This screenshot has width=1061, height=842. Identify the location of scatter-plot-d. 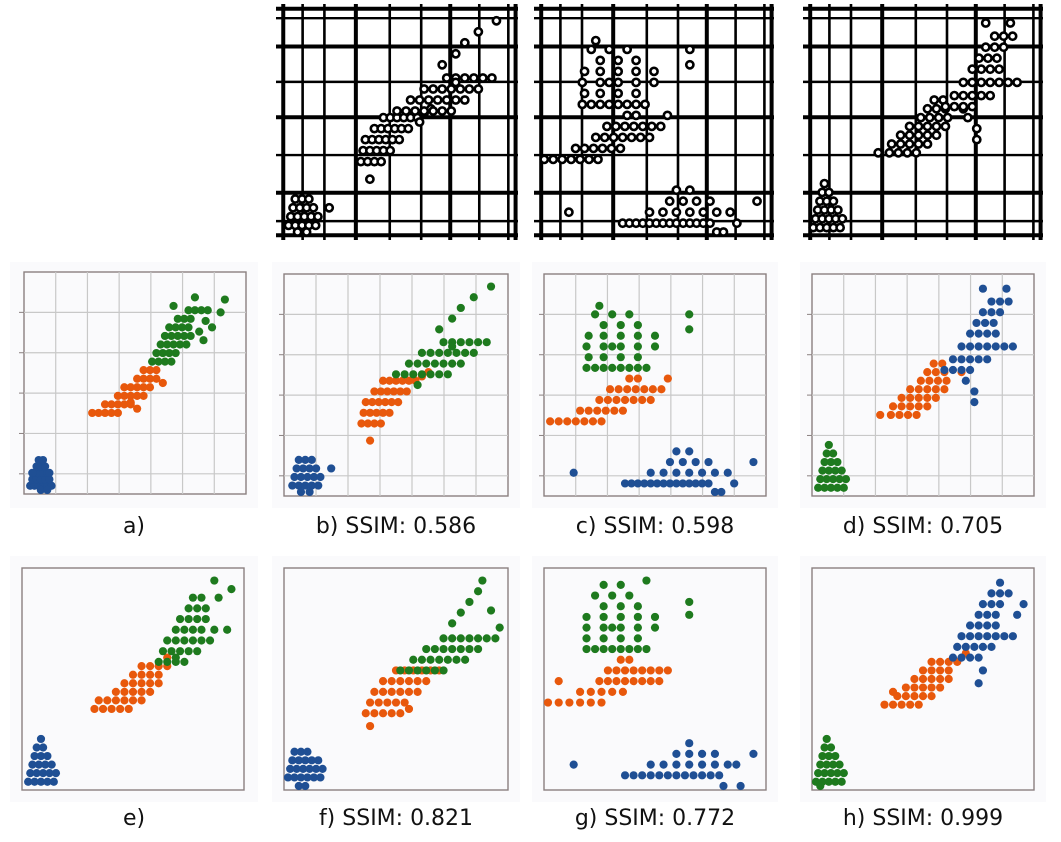
(923, 385).